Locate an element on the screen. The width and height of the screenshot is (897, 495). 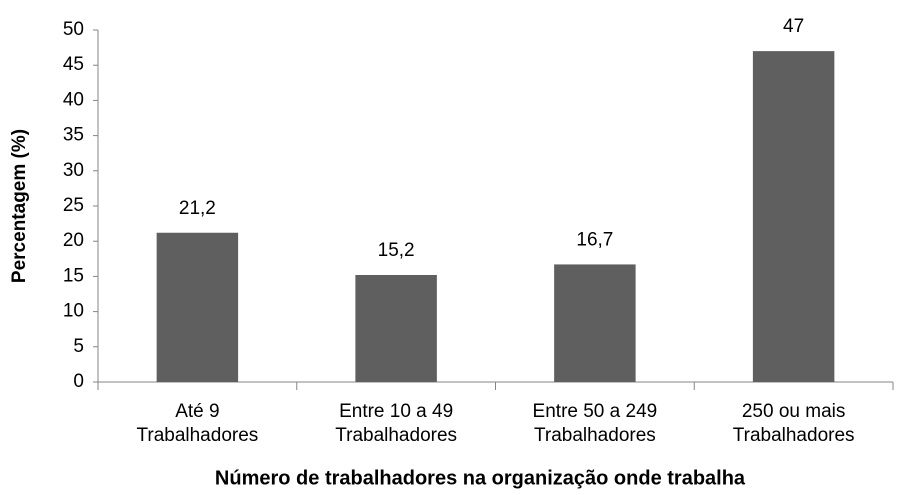
y-tick-label: 15 is located at coordinates (73, 275).